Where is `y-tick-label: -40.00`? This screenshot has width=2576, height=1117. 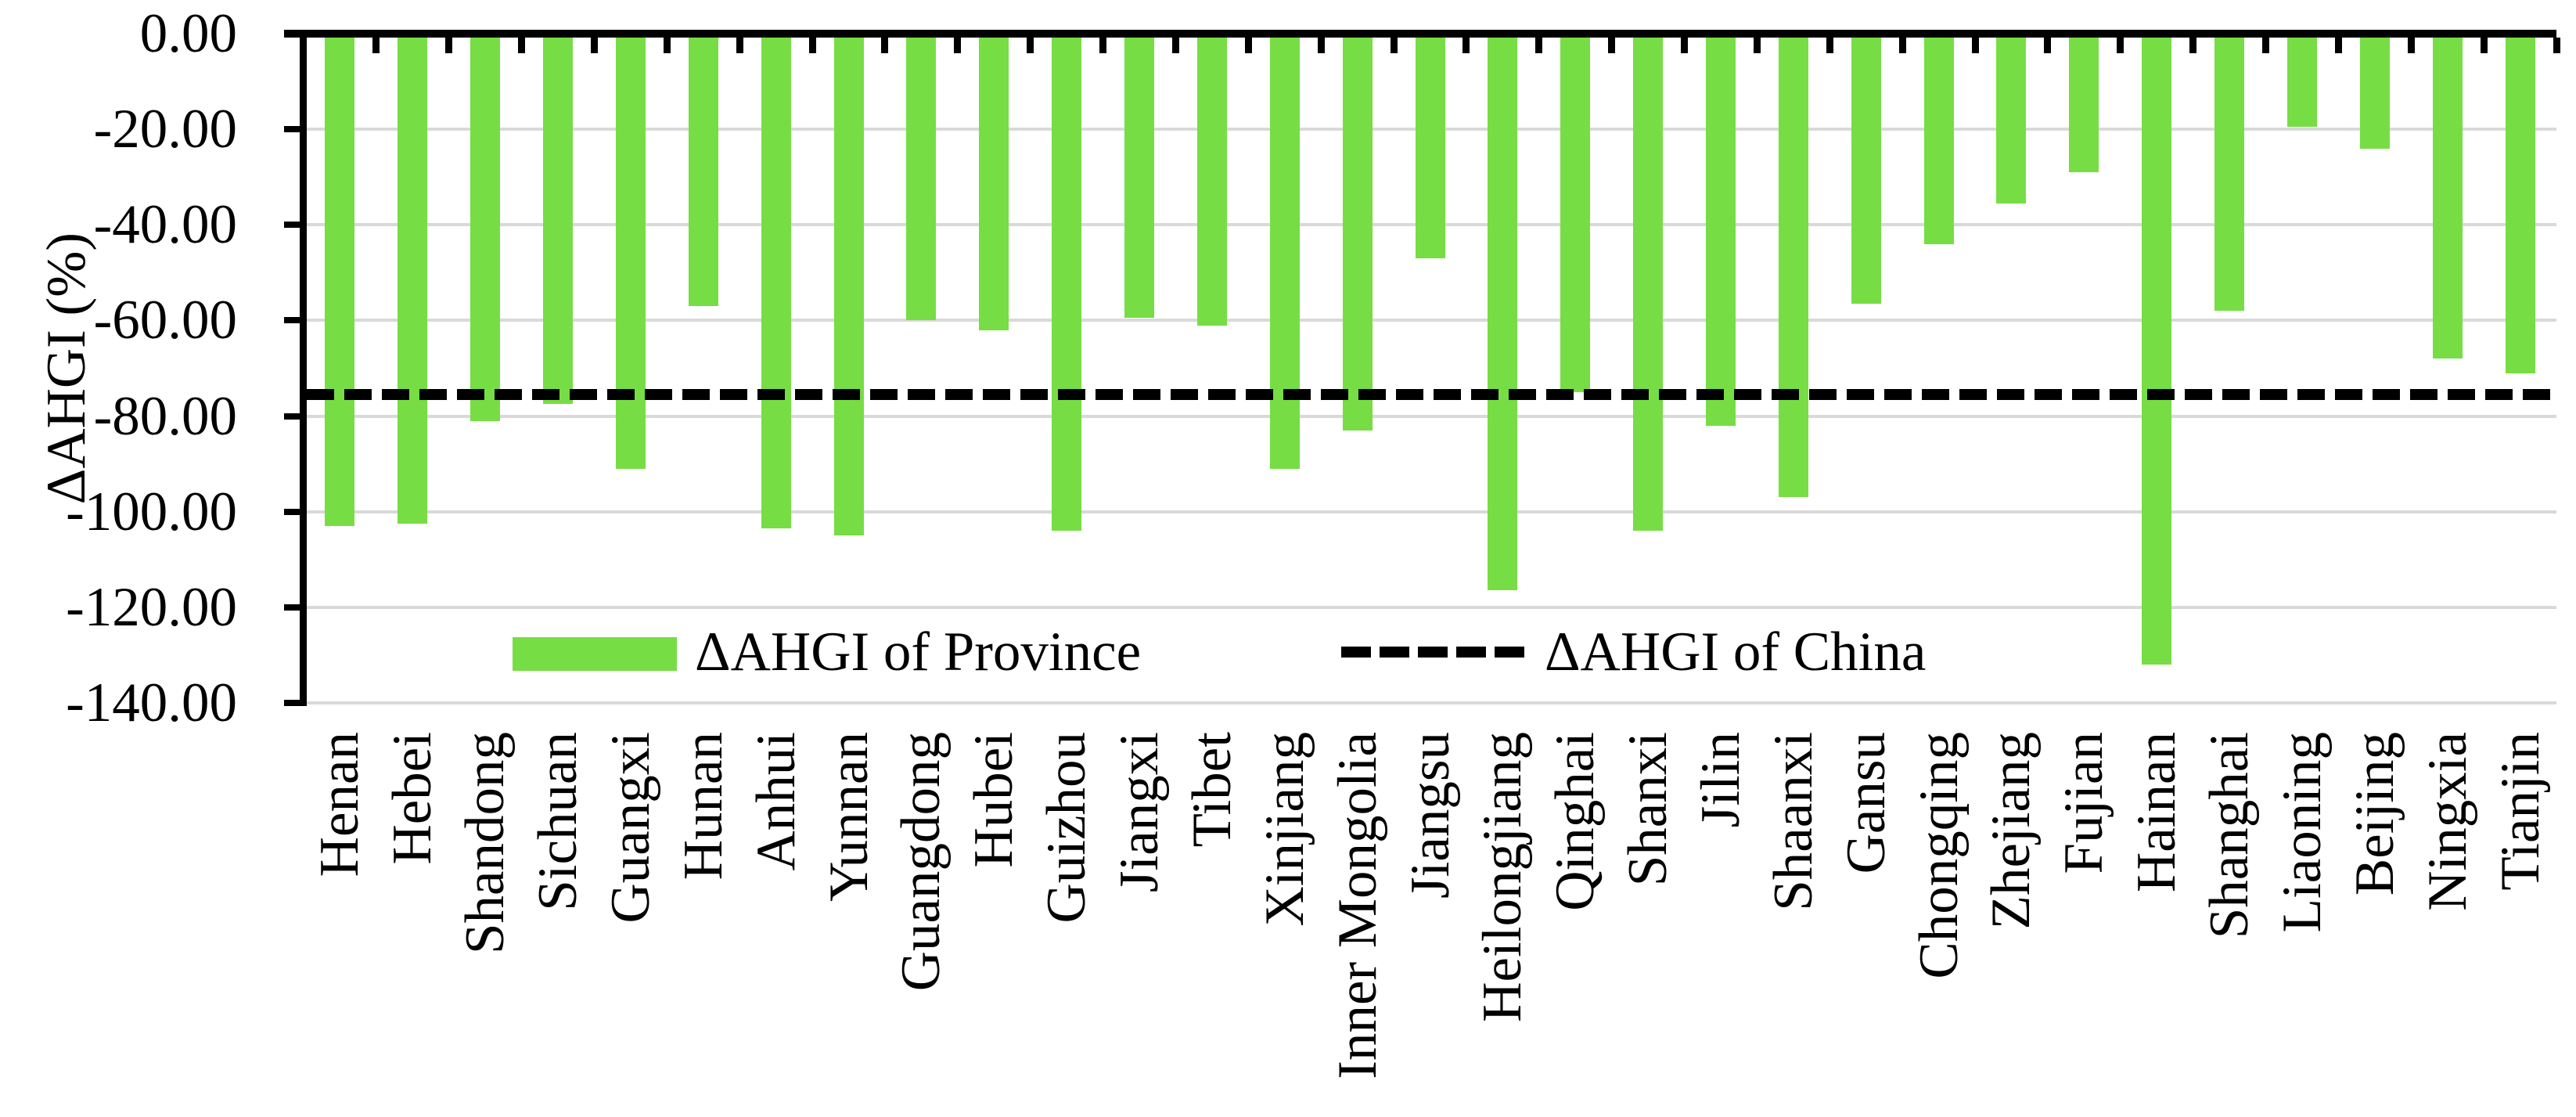
y-tick-label: -40.00 is located at coordinates (165, 225).